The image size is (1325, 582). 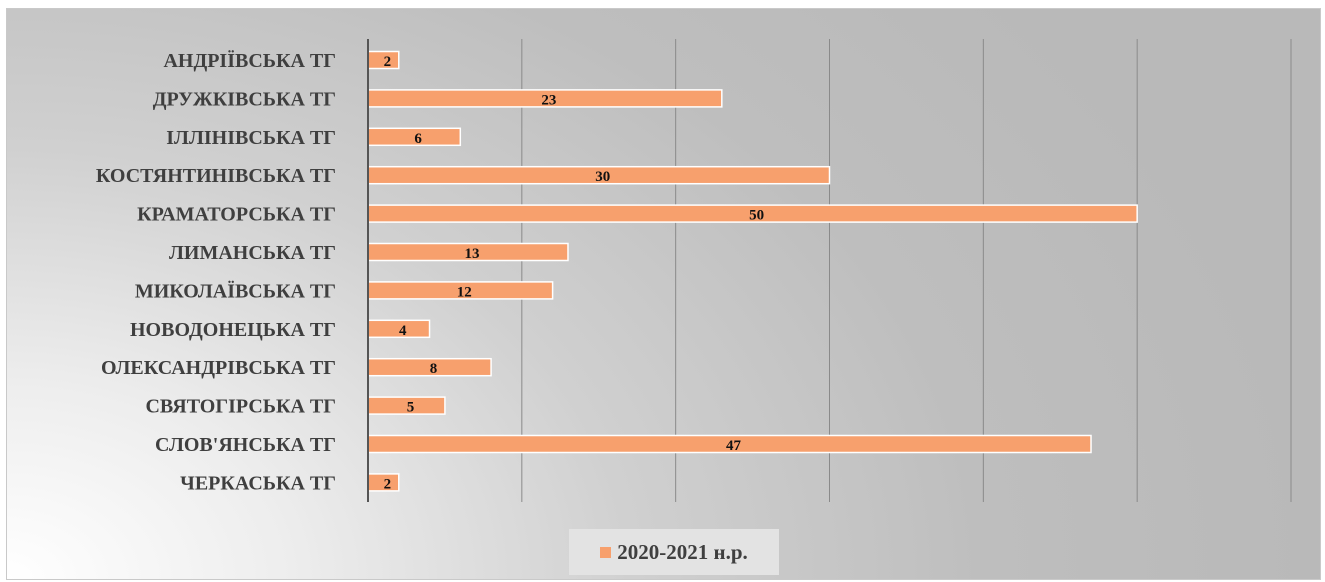 What do you see at coordinates (434, 369) in the screenshot?
I see `data-label: 8` at bounding box center [434, 369].